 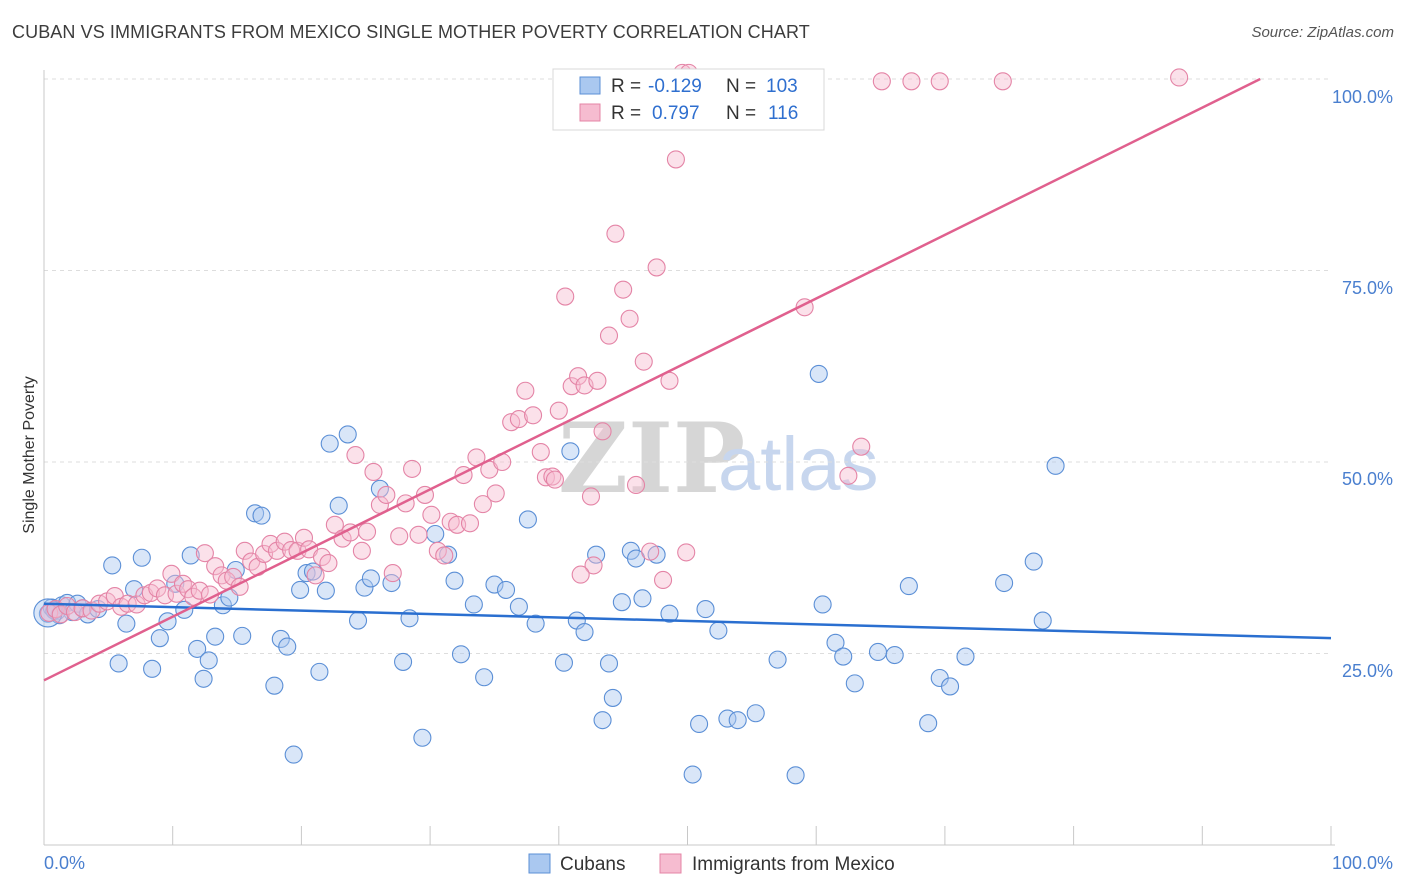 I want to click on x-tick-label-0: 0.0%, so click(x=64, y=863).